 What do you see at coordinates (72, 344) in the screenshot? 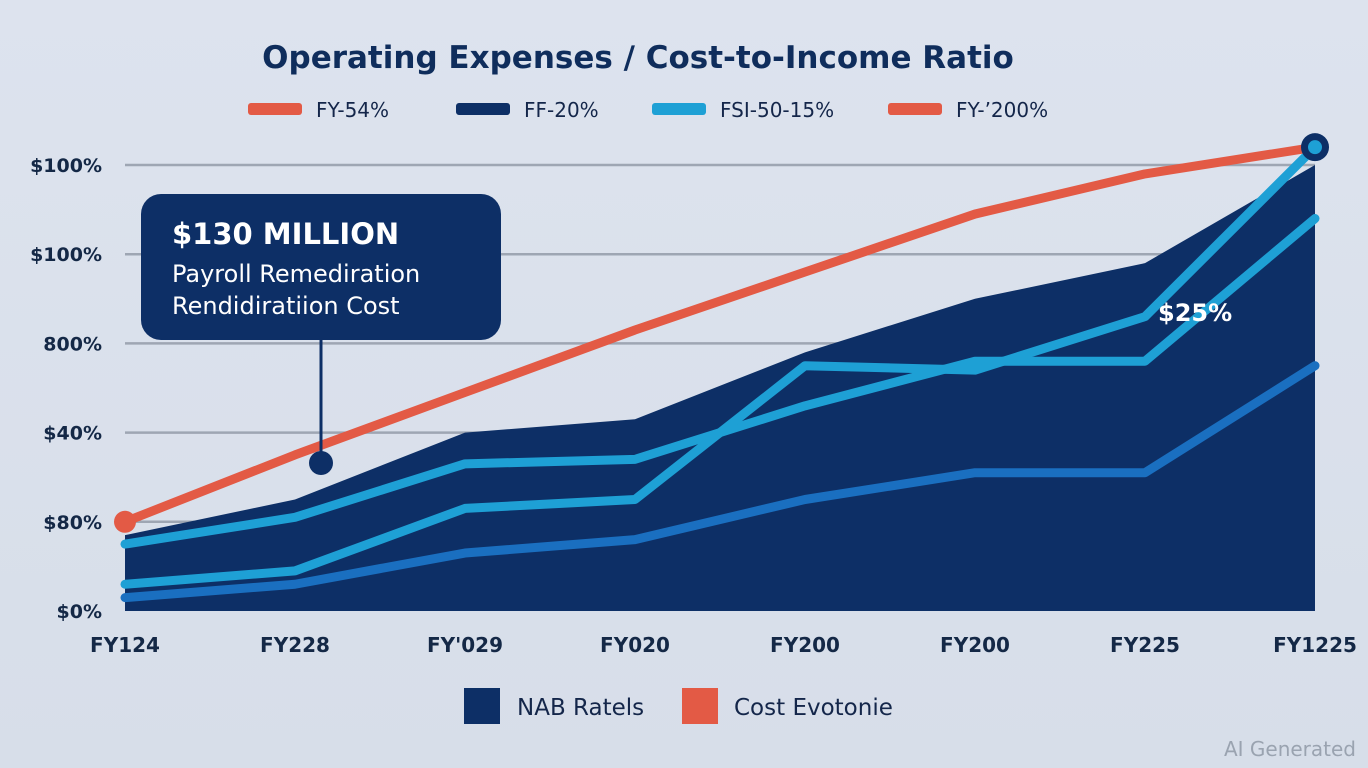
I see `y-tick-label: 800%` at bounding box center [72, 344].